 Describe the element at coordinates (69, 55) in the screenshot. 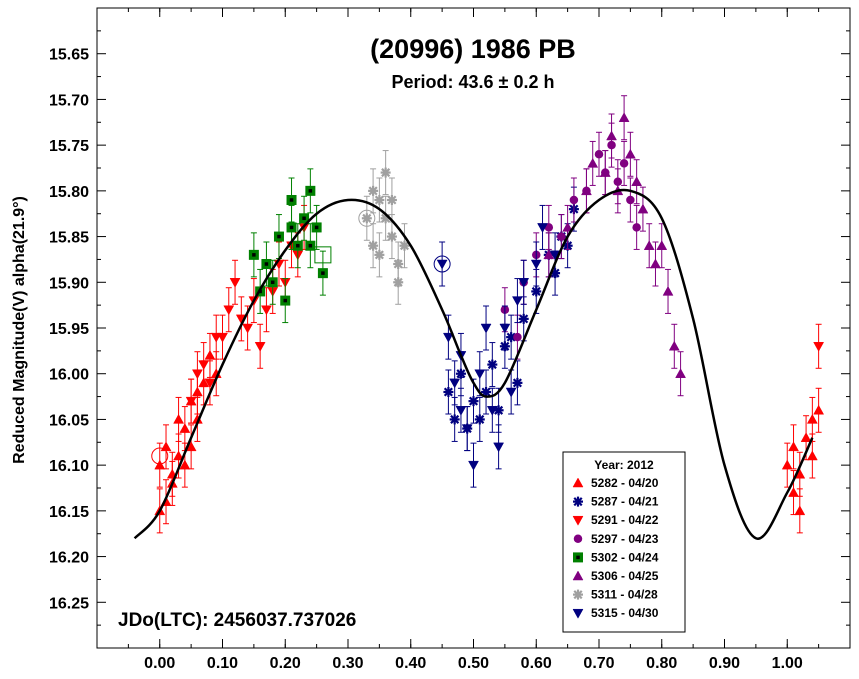

I see `y-tick-label: 15.65` at that location.